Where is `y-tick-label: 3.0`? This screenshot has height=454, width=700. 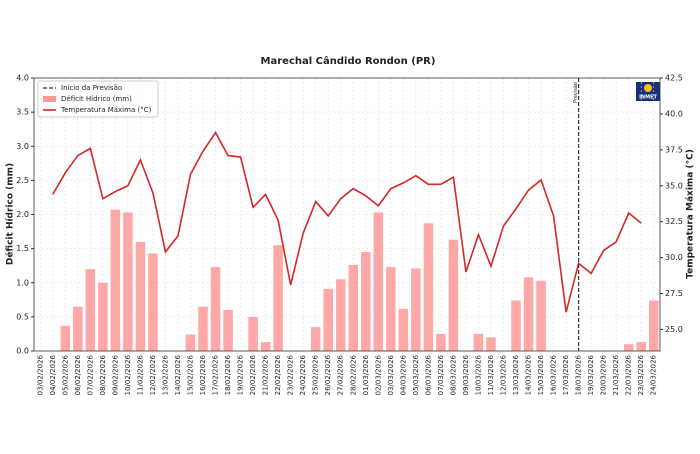
y-tick-label: 3.0 is located at coordinates (22, 146).